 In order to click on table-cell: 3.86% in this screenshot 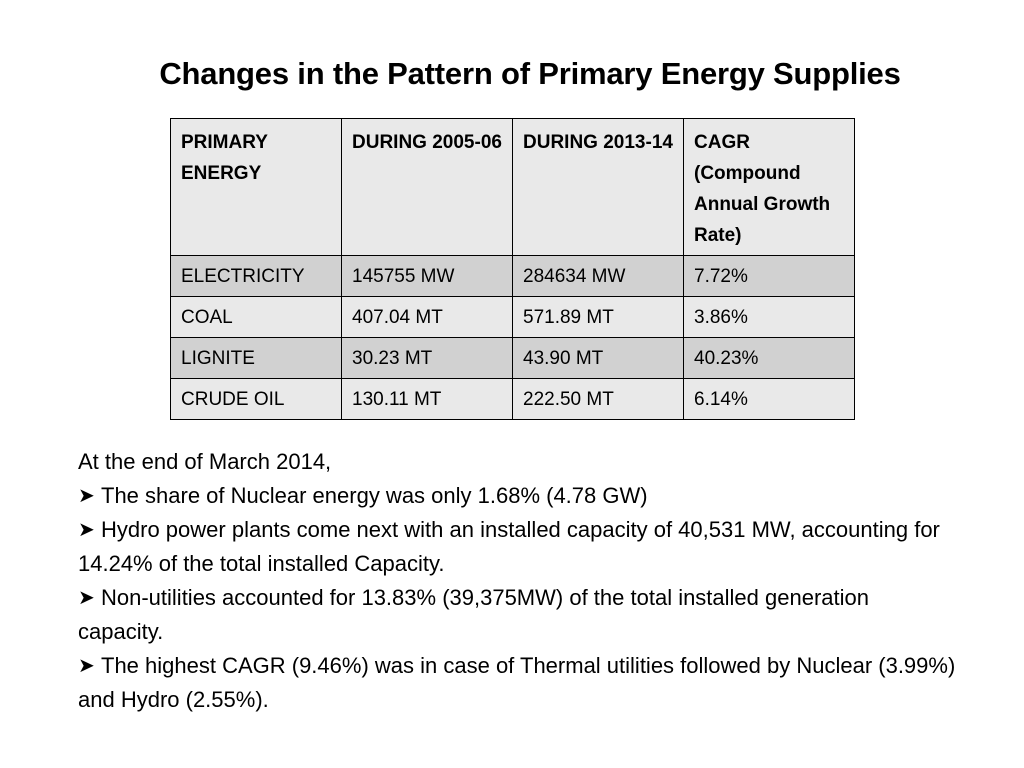, I will do `click(769, 317)`.